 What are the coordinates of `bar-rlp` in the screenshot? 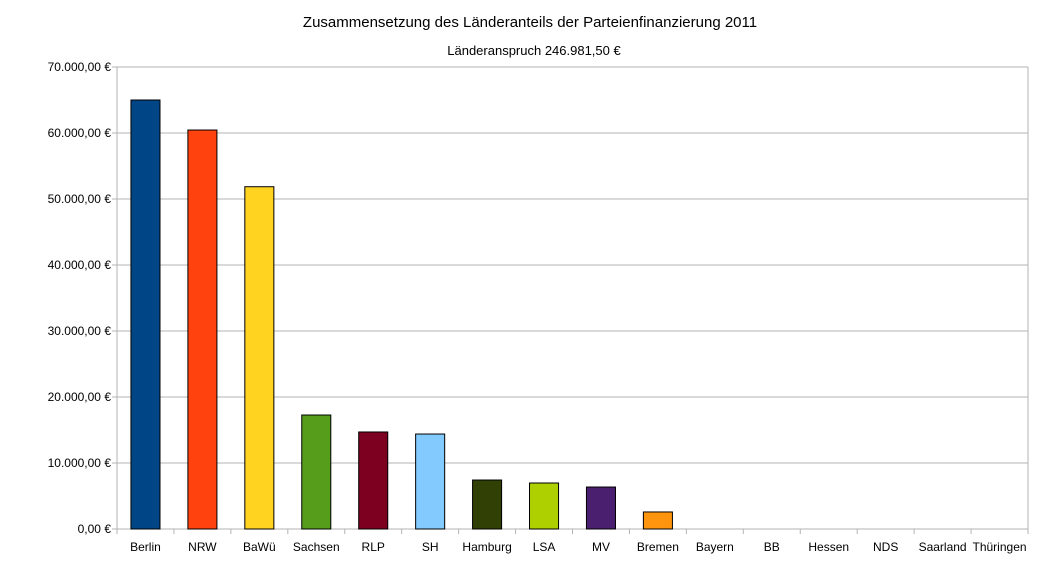 It's located at (373, 480).